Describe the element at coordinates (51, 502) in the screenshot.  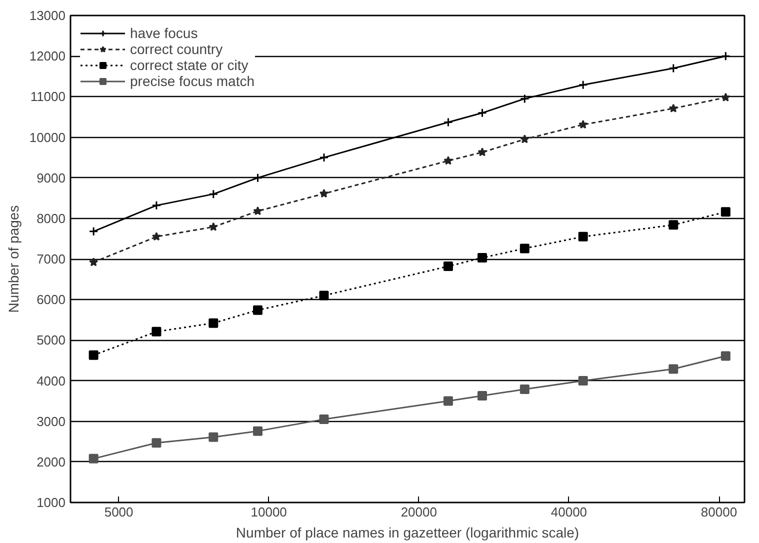
I see `y-tick-label: 1000` at that location.